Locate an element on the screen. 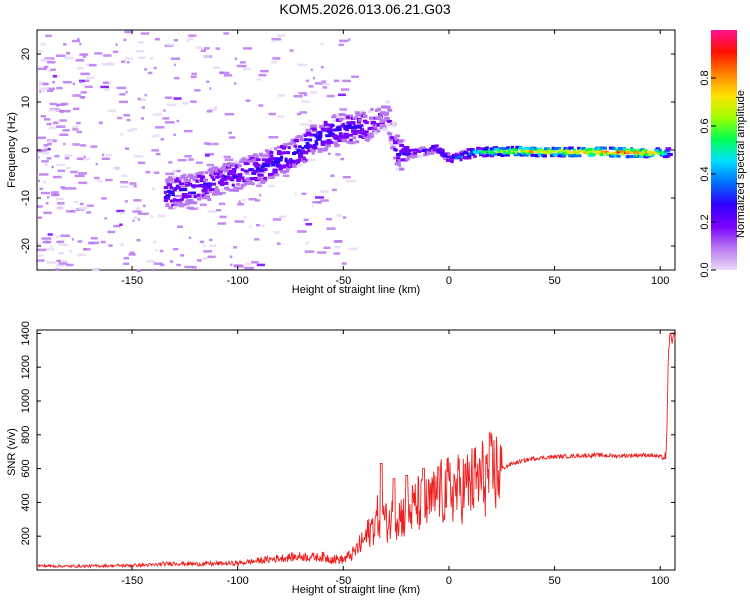 The width and height of the screenshot is (750, 600). colorbar-tick-label: 0.4 is located at coordinates (705, 173).